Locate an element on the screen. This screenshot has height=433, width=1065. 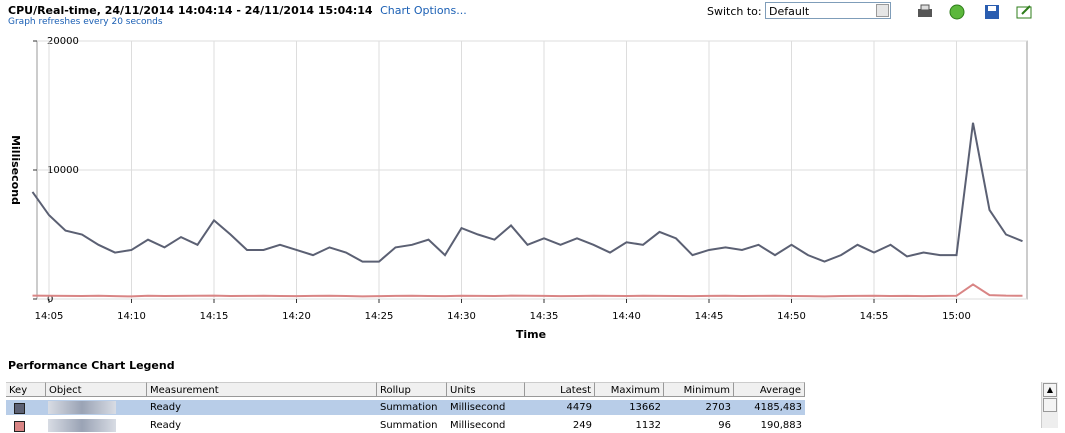
x-tick-label: 14:05 is located at coordinates (49, 316).